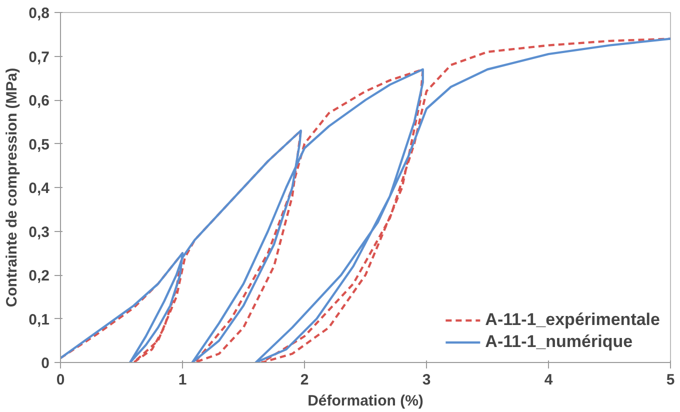 The image size is (680, 412). Describe the element at coordinates (12, 188) in the screenshot. I see `y-axis-title: Contrainte de compression (MPa)` at that location.